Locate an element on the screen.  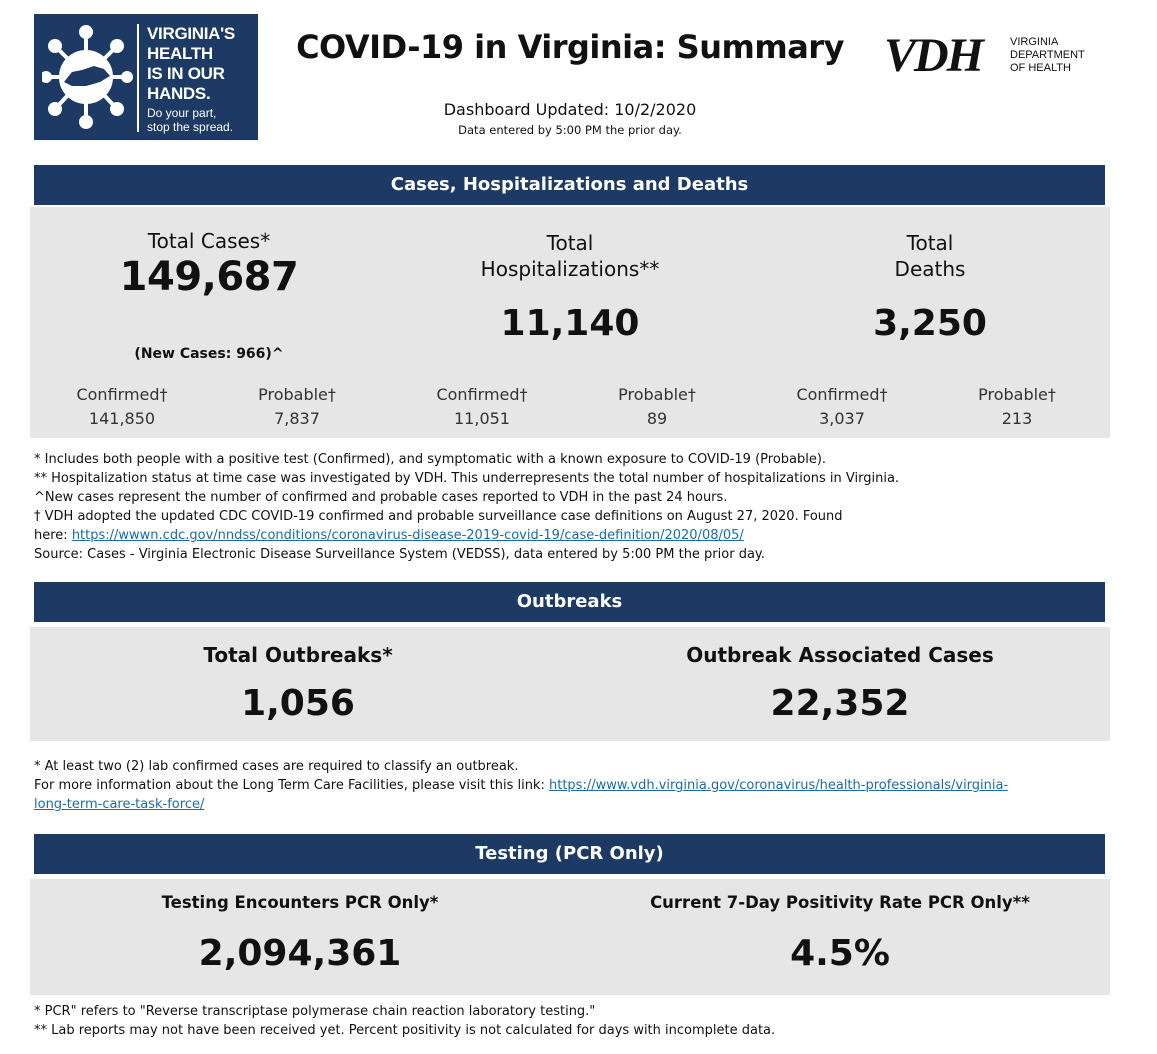
deaths-confirmed-value: 3,037 is located at coordinates (842, 418).